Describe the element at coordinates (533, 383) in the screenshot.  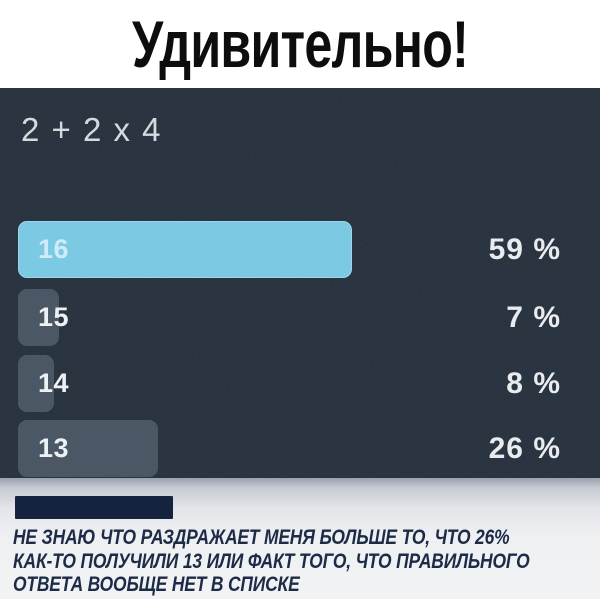
I see `option-percent: 8 %` at that location.